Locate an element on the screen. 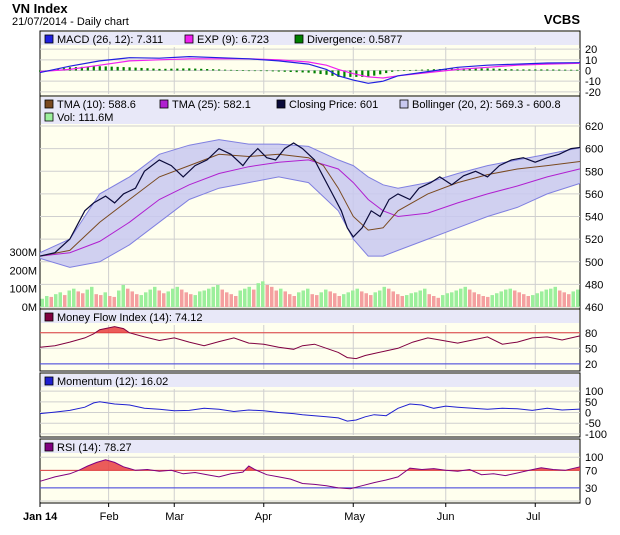 This screenshot has height=535, width=620. x-axis: Jan 14 Feb Mar Apr May Jun Jul is located at coordinates (301, 512).